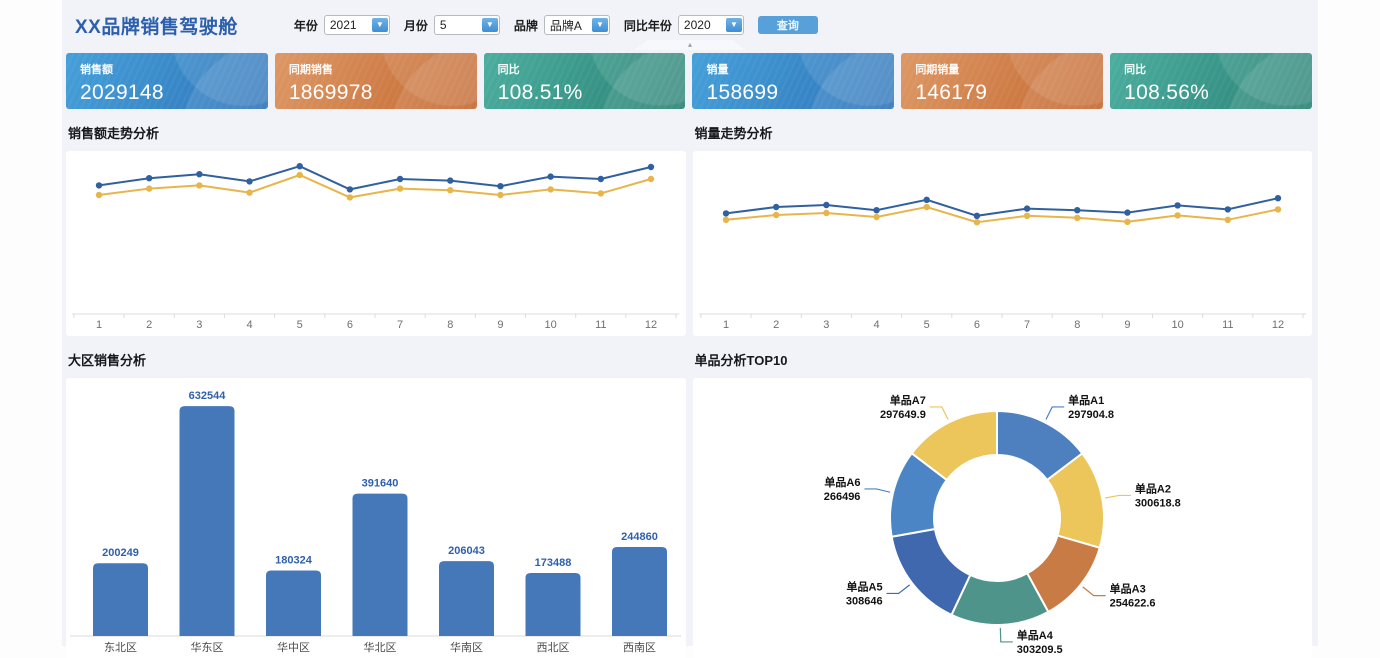 This screenshot has height=658, width=1380. I want to click on compare-year-select-value: 2020, so click(697, 25).